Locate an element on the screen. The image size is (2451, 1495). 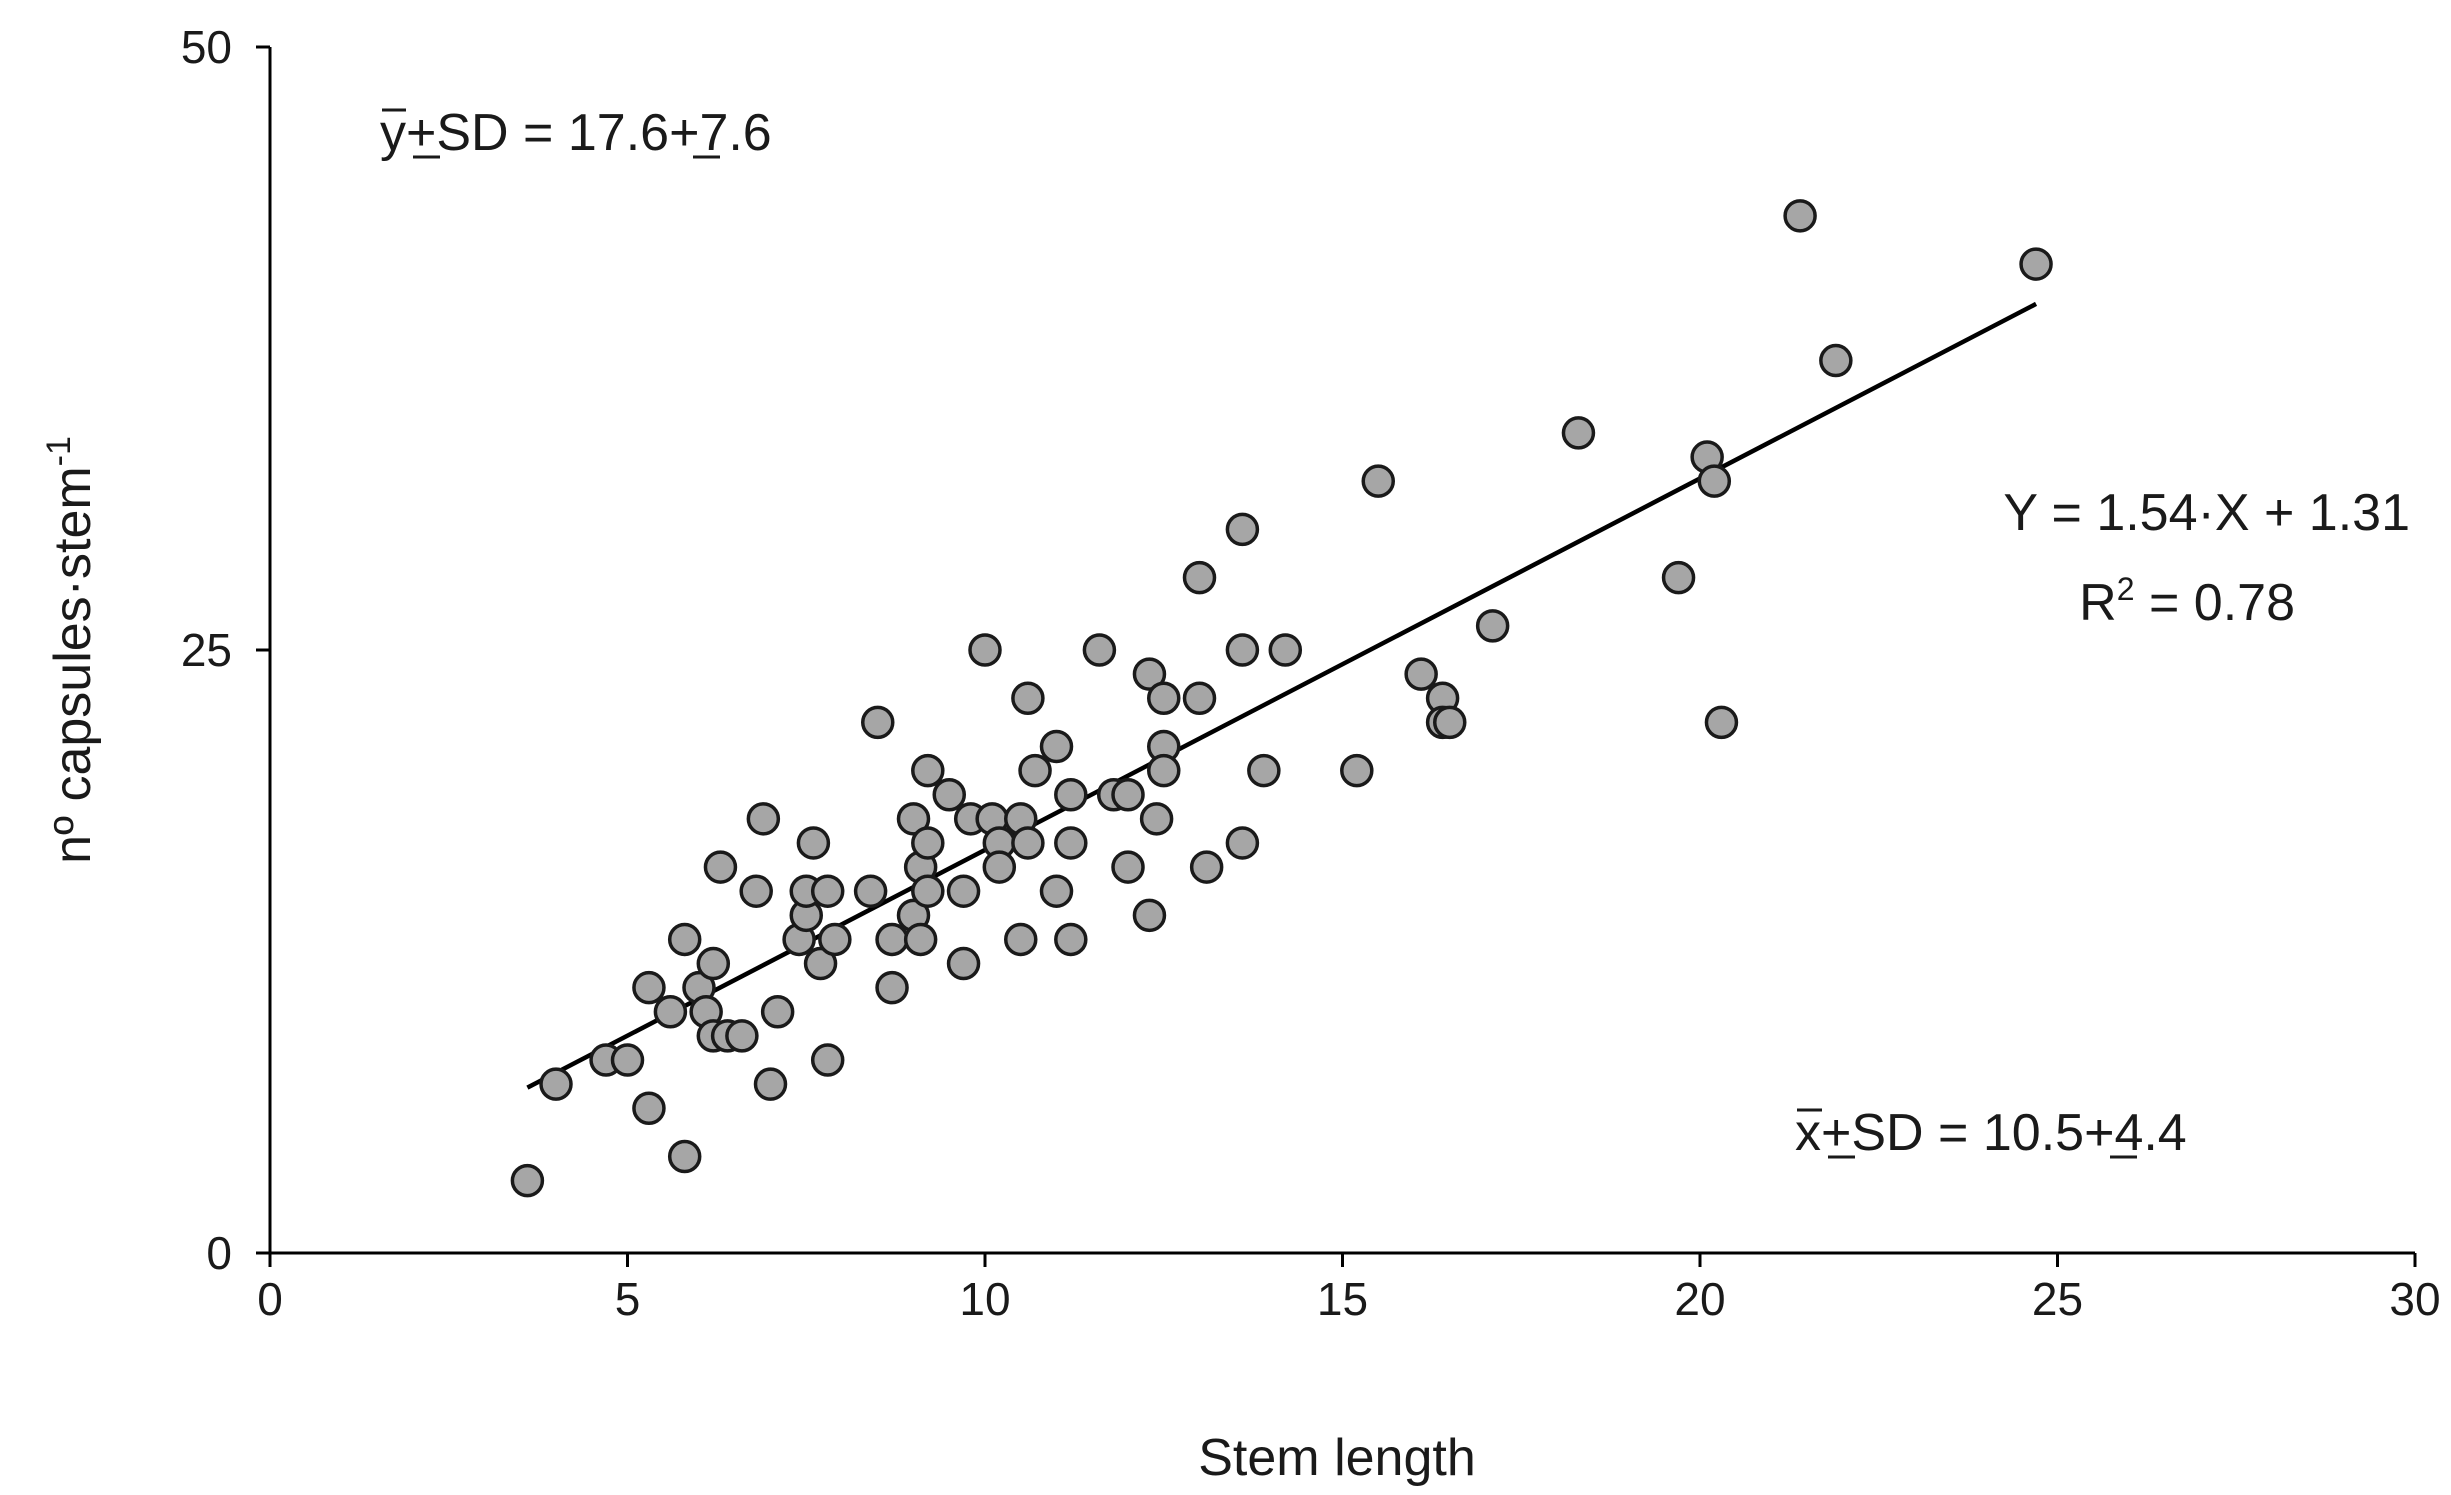
x-tick-label: 15 is located at coordinates (1342, 1299).